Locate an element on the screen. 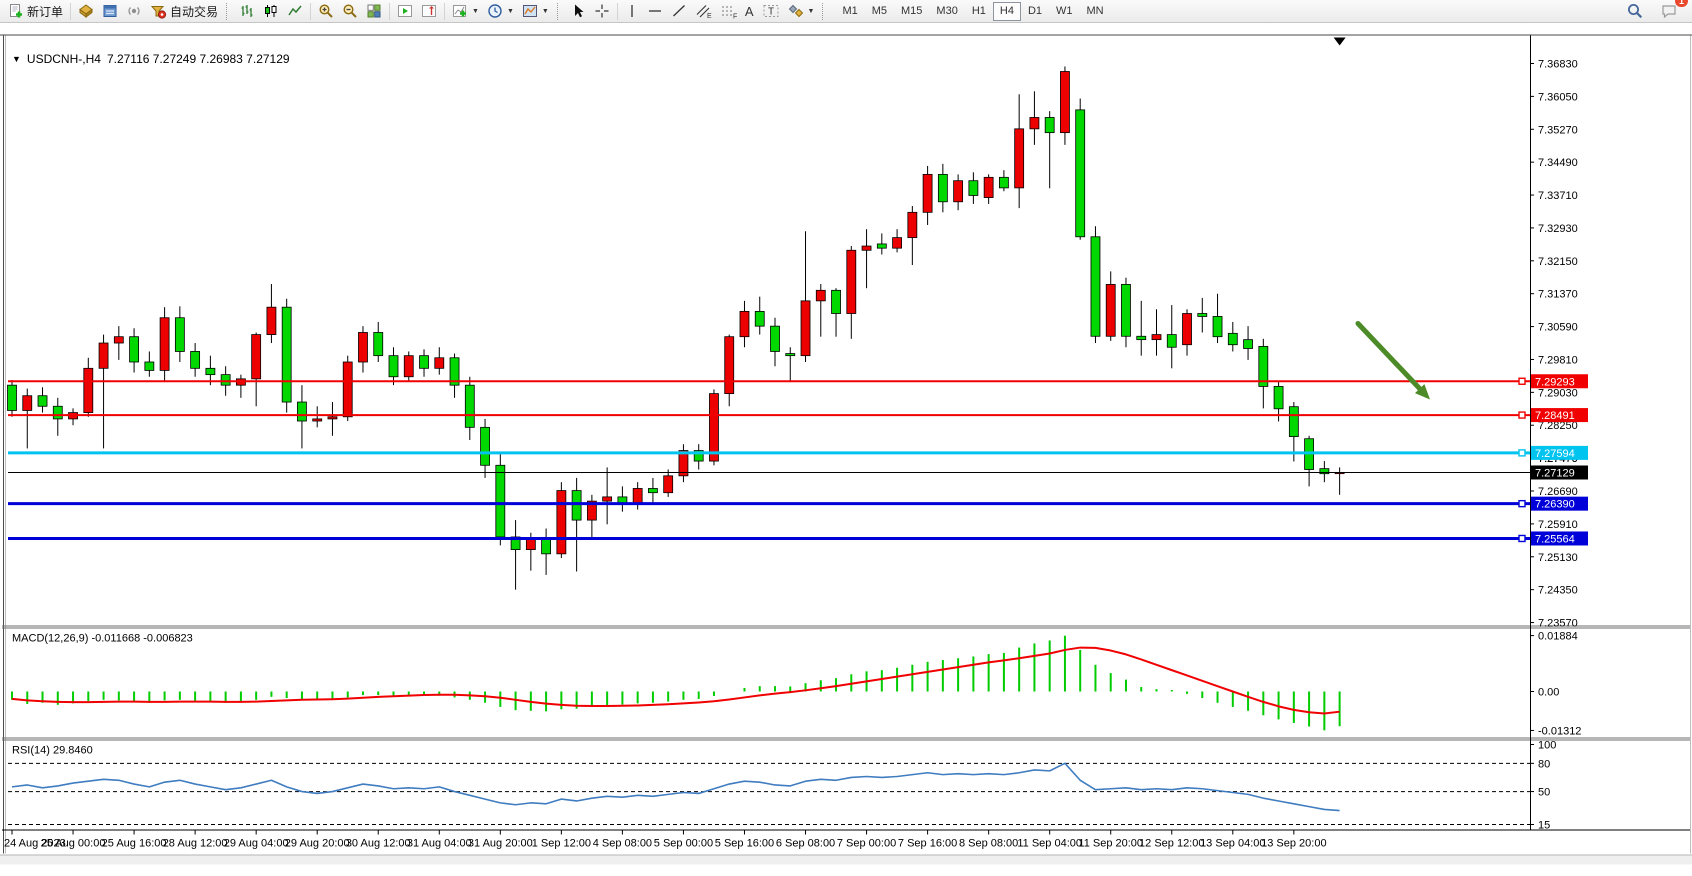 Image resolution: width=1692 pixels, height=876 pixels. market-watch-button is located at coordinates (86, 11).